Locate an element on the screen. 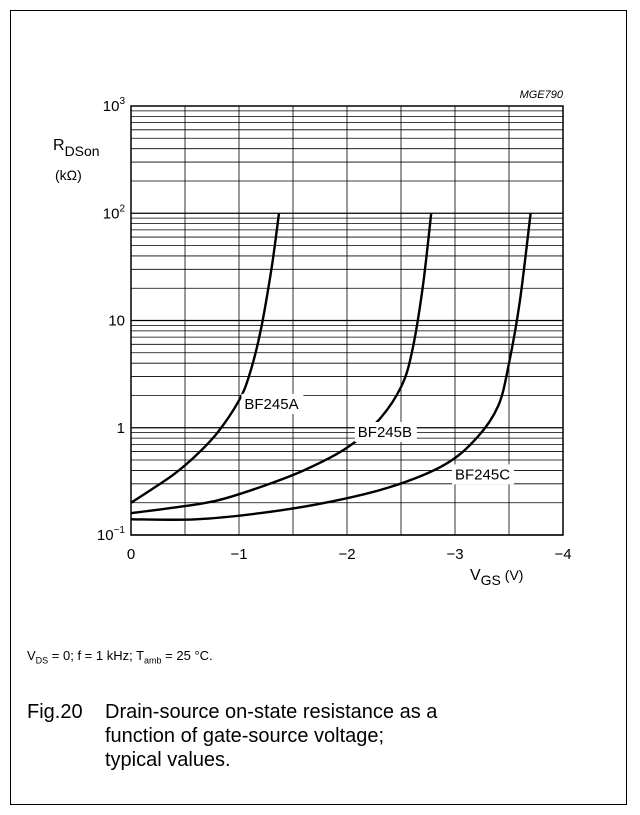 The width and height of the screenshot is (640, 815). x-tick-label: 0 is located at coordinates (131, 554).